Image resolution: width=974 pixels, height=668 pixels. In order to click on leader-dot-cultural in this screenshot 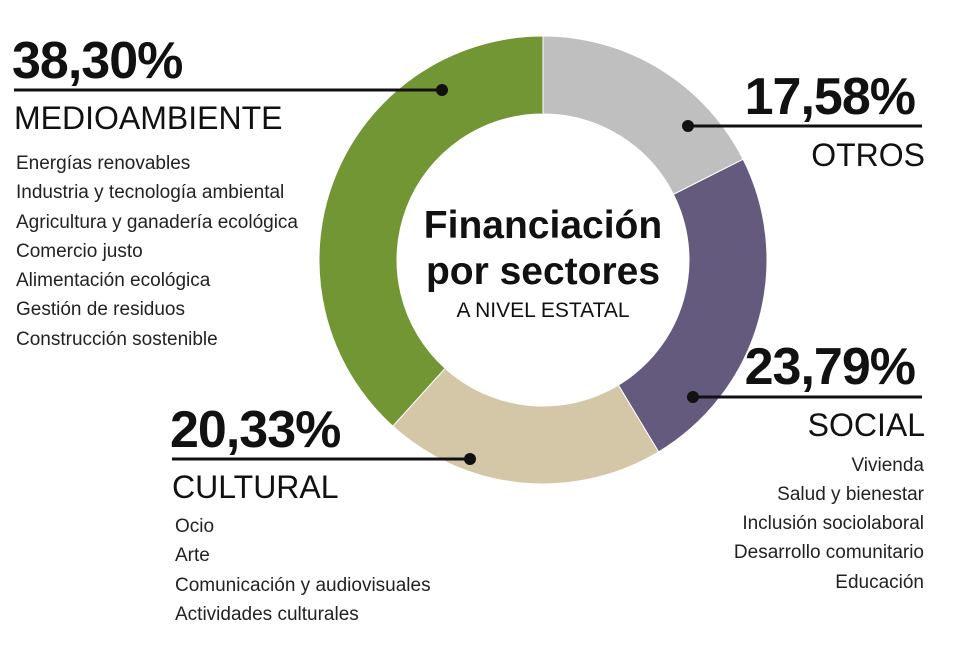, I will do `click(470, 459)`.